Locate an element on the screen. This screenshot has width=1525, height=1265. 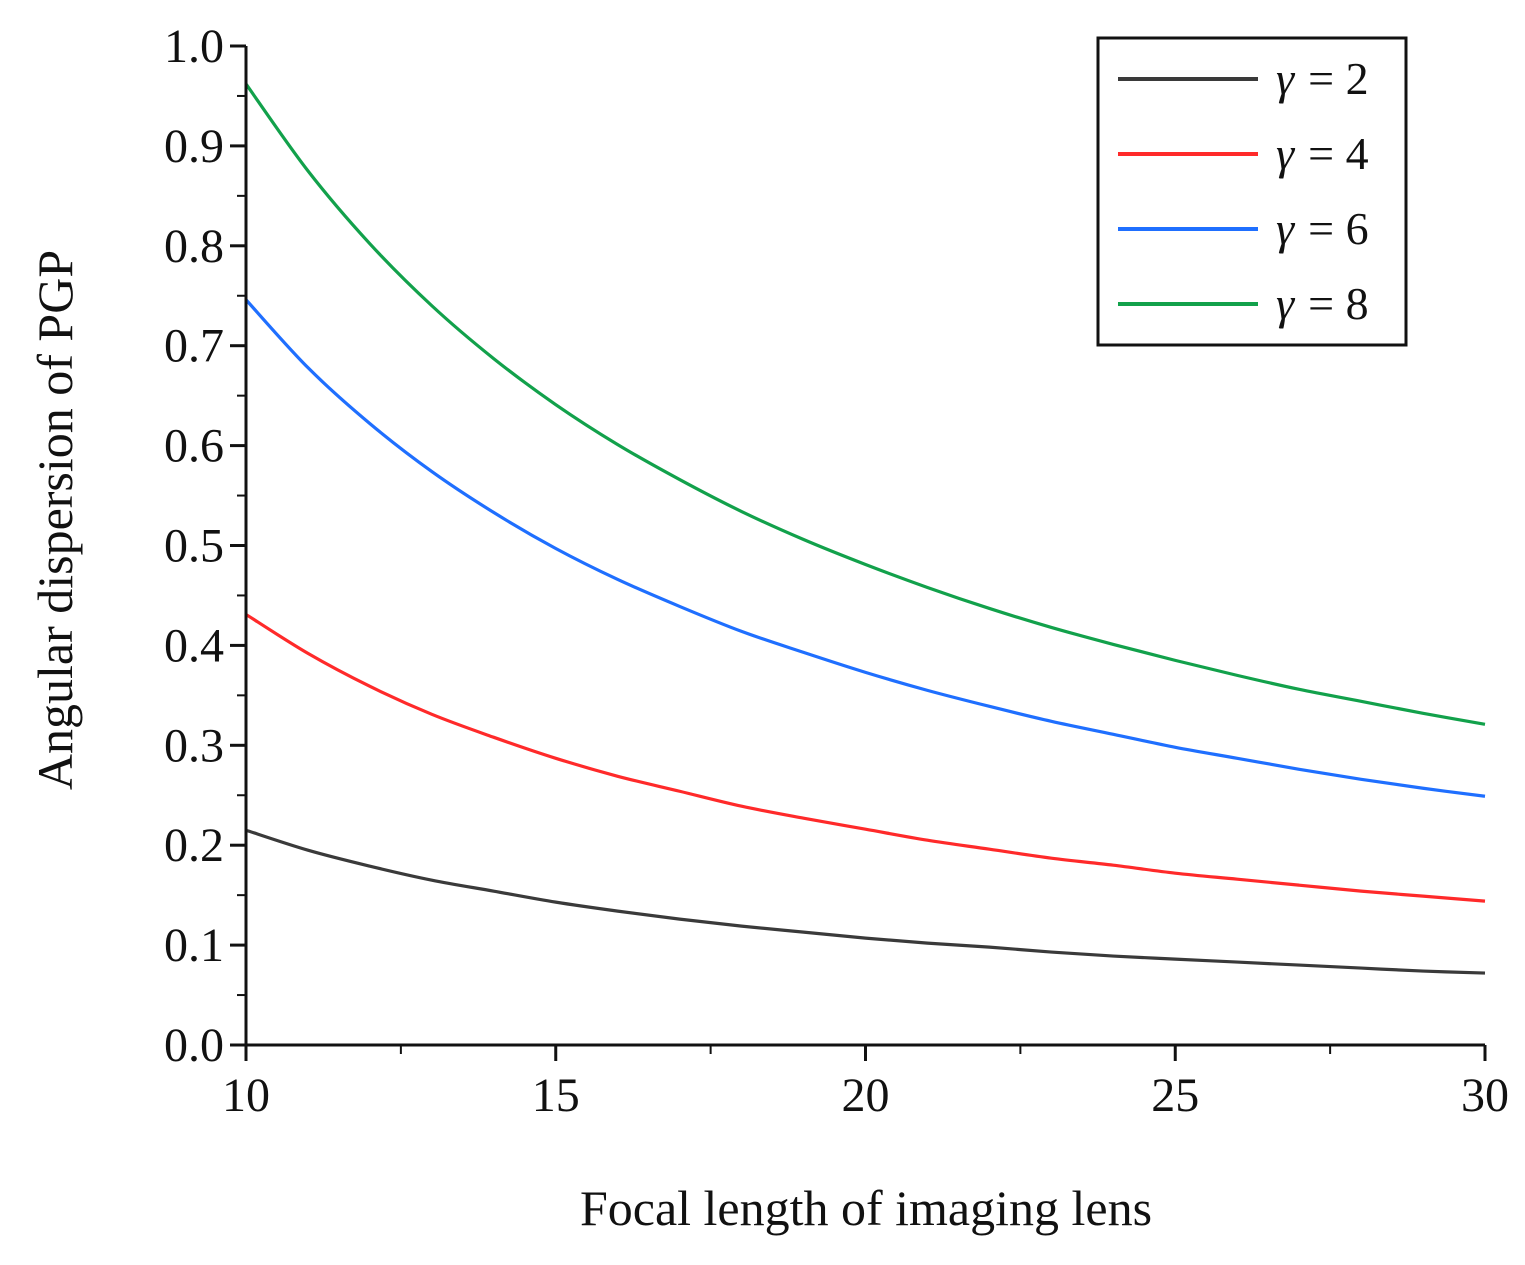
y-tick-label: 1.0 is located at coordinates (194, 46).